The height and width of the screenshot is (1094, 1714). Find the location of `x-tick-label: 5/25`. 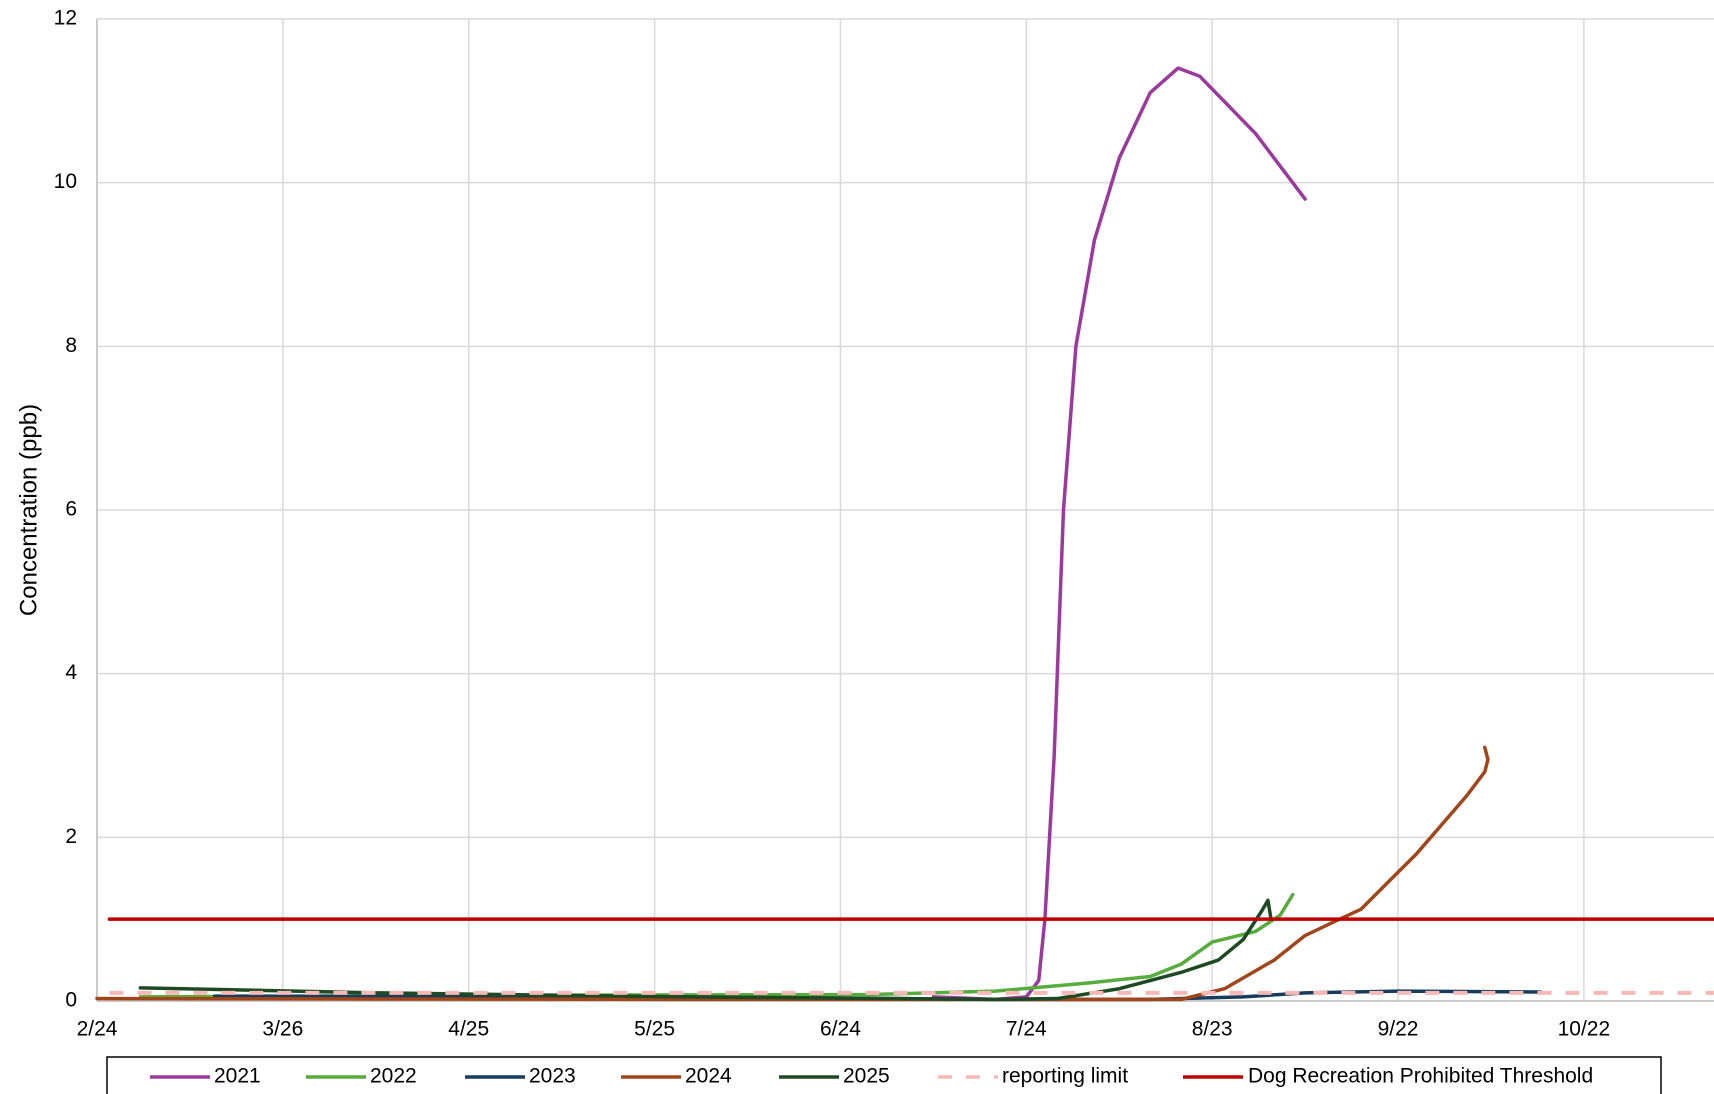

x-tick-label: 5/25 is located at coordinates (654, 1029).